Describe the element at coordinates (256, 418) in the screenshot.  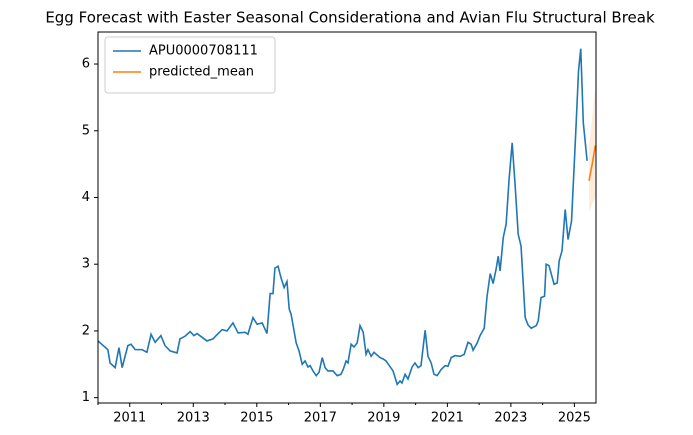
I see `x-tick-label: 2015` at that location.